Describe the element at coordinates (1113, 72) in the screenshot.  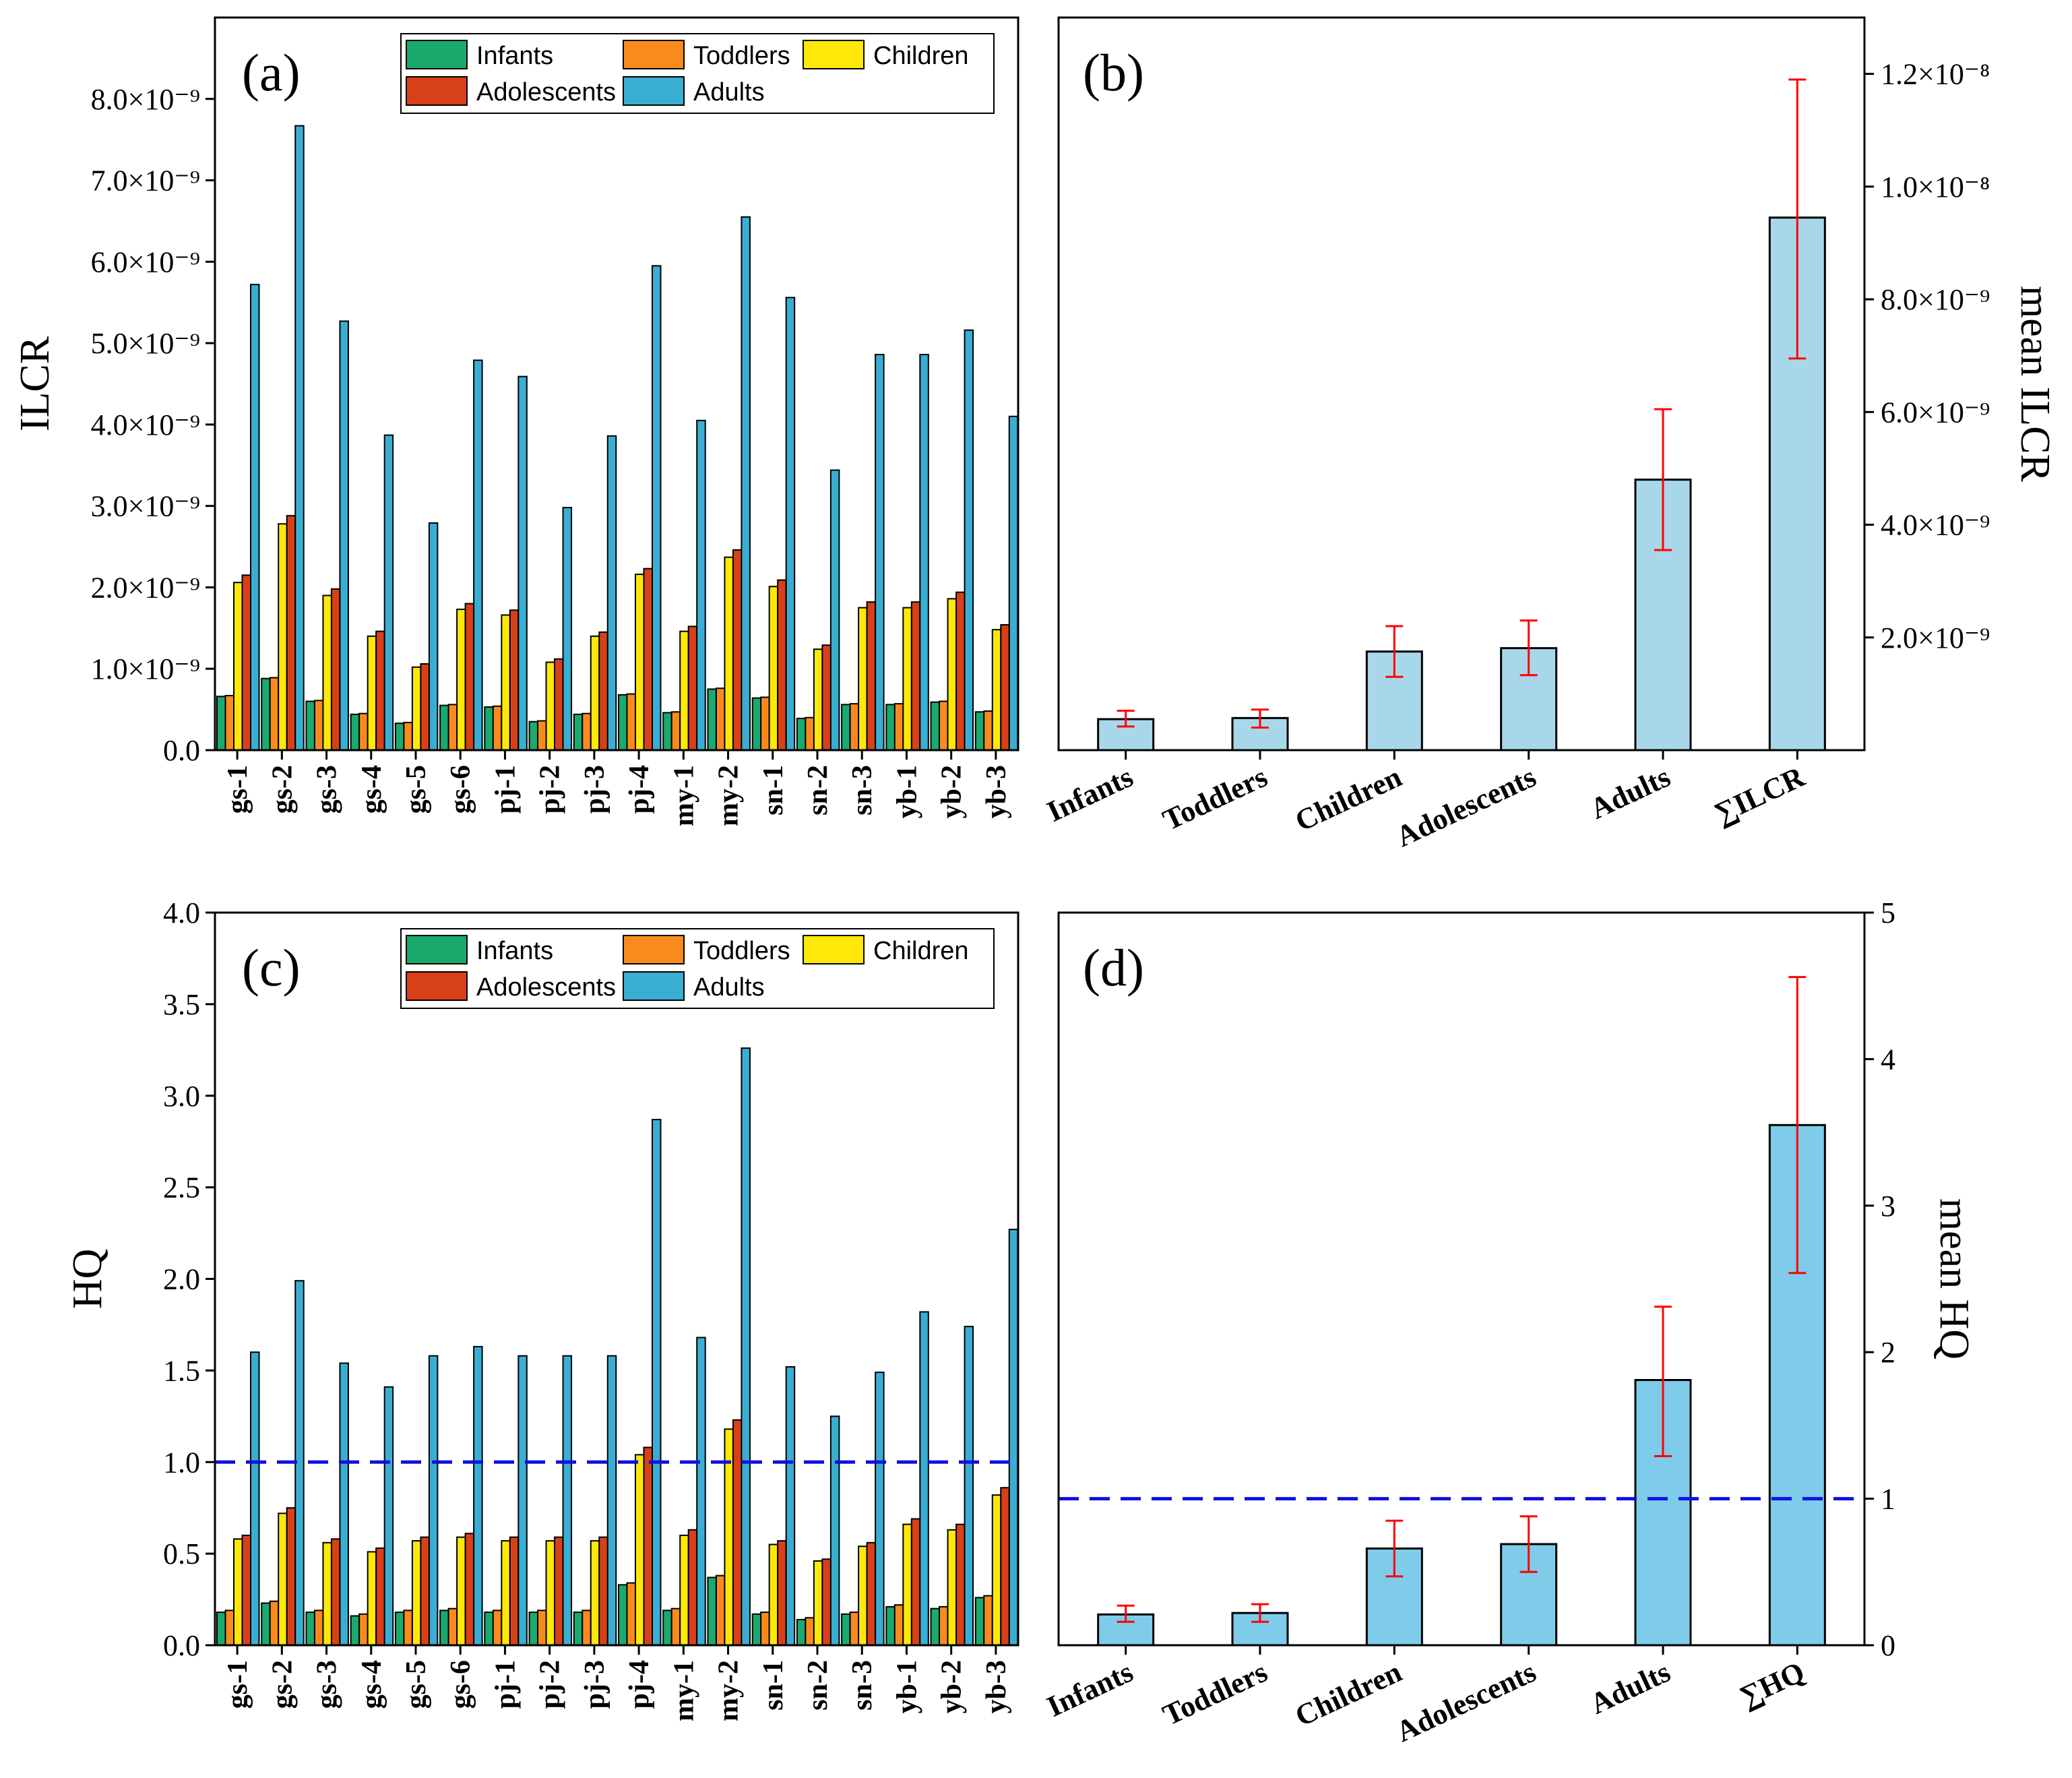
I see `panel-label: (b)` at that location.